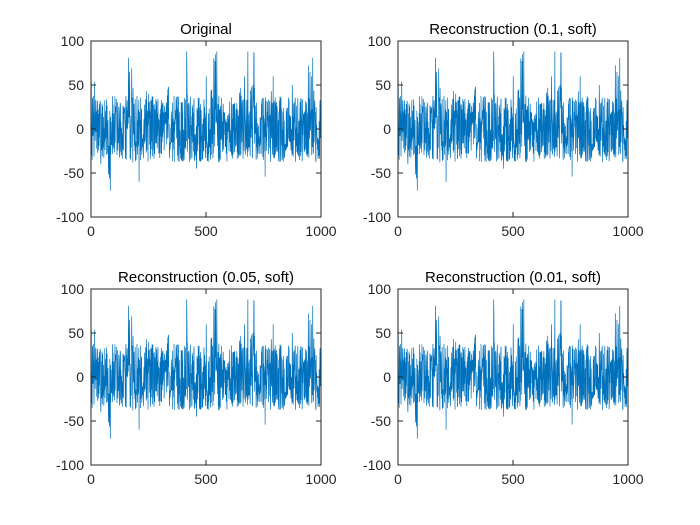 The width and height of the screenshot is (700, 525). What do you see at coordinates (513, 277) in the screenshot?
I see `subplot-title: Reconstruction (0.01, soft)` at bounding box center [513, 277].